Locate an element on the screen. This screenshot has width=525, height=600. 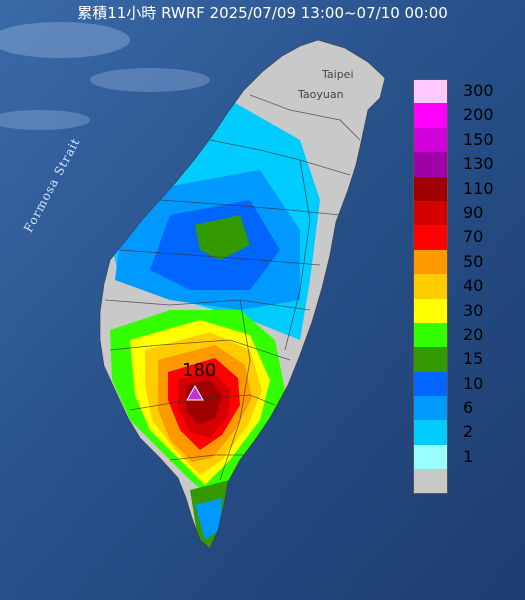
legend-label: 40 is located at coordinates (473, 286).